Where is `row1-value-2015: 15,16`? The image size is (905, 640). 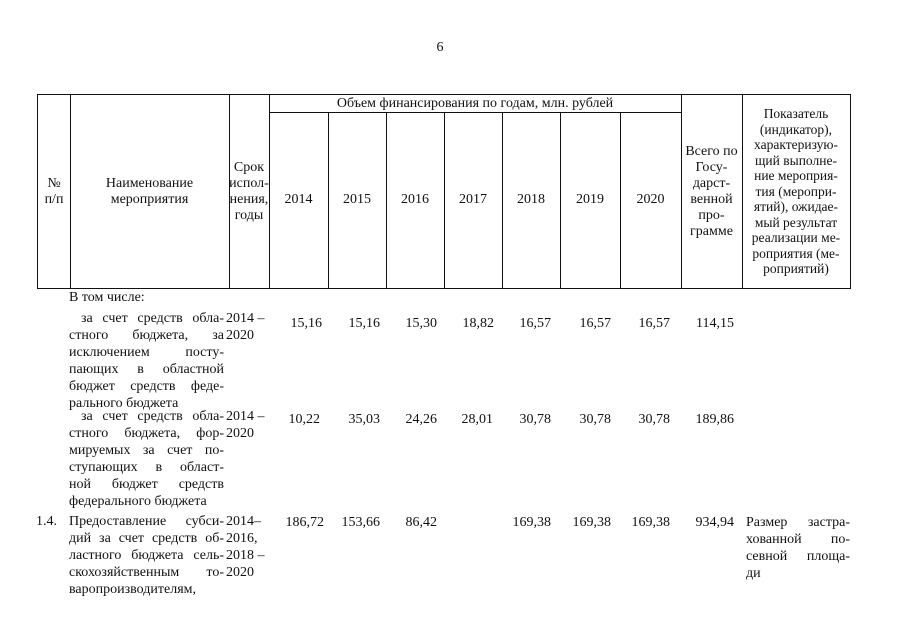 row1-value-2015: 15,16 is located at coordinates (364, 323).